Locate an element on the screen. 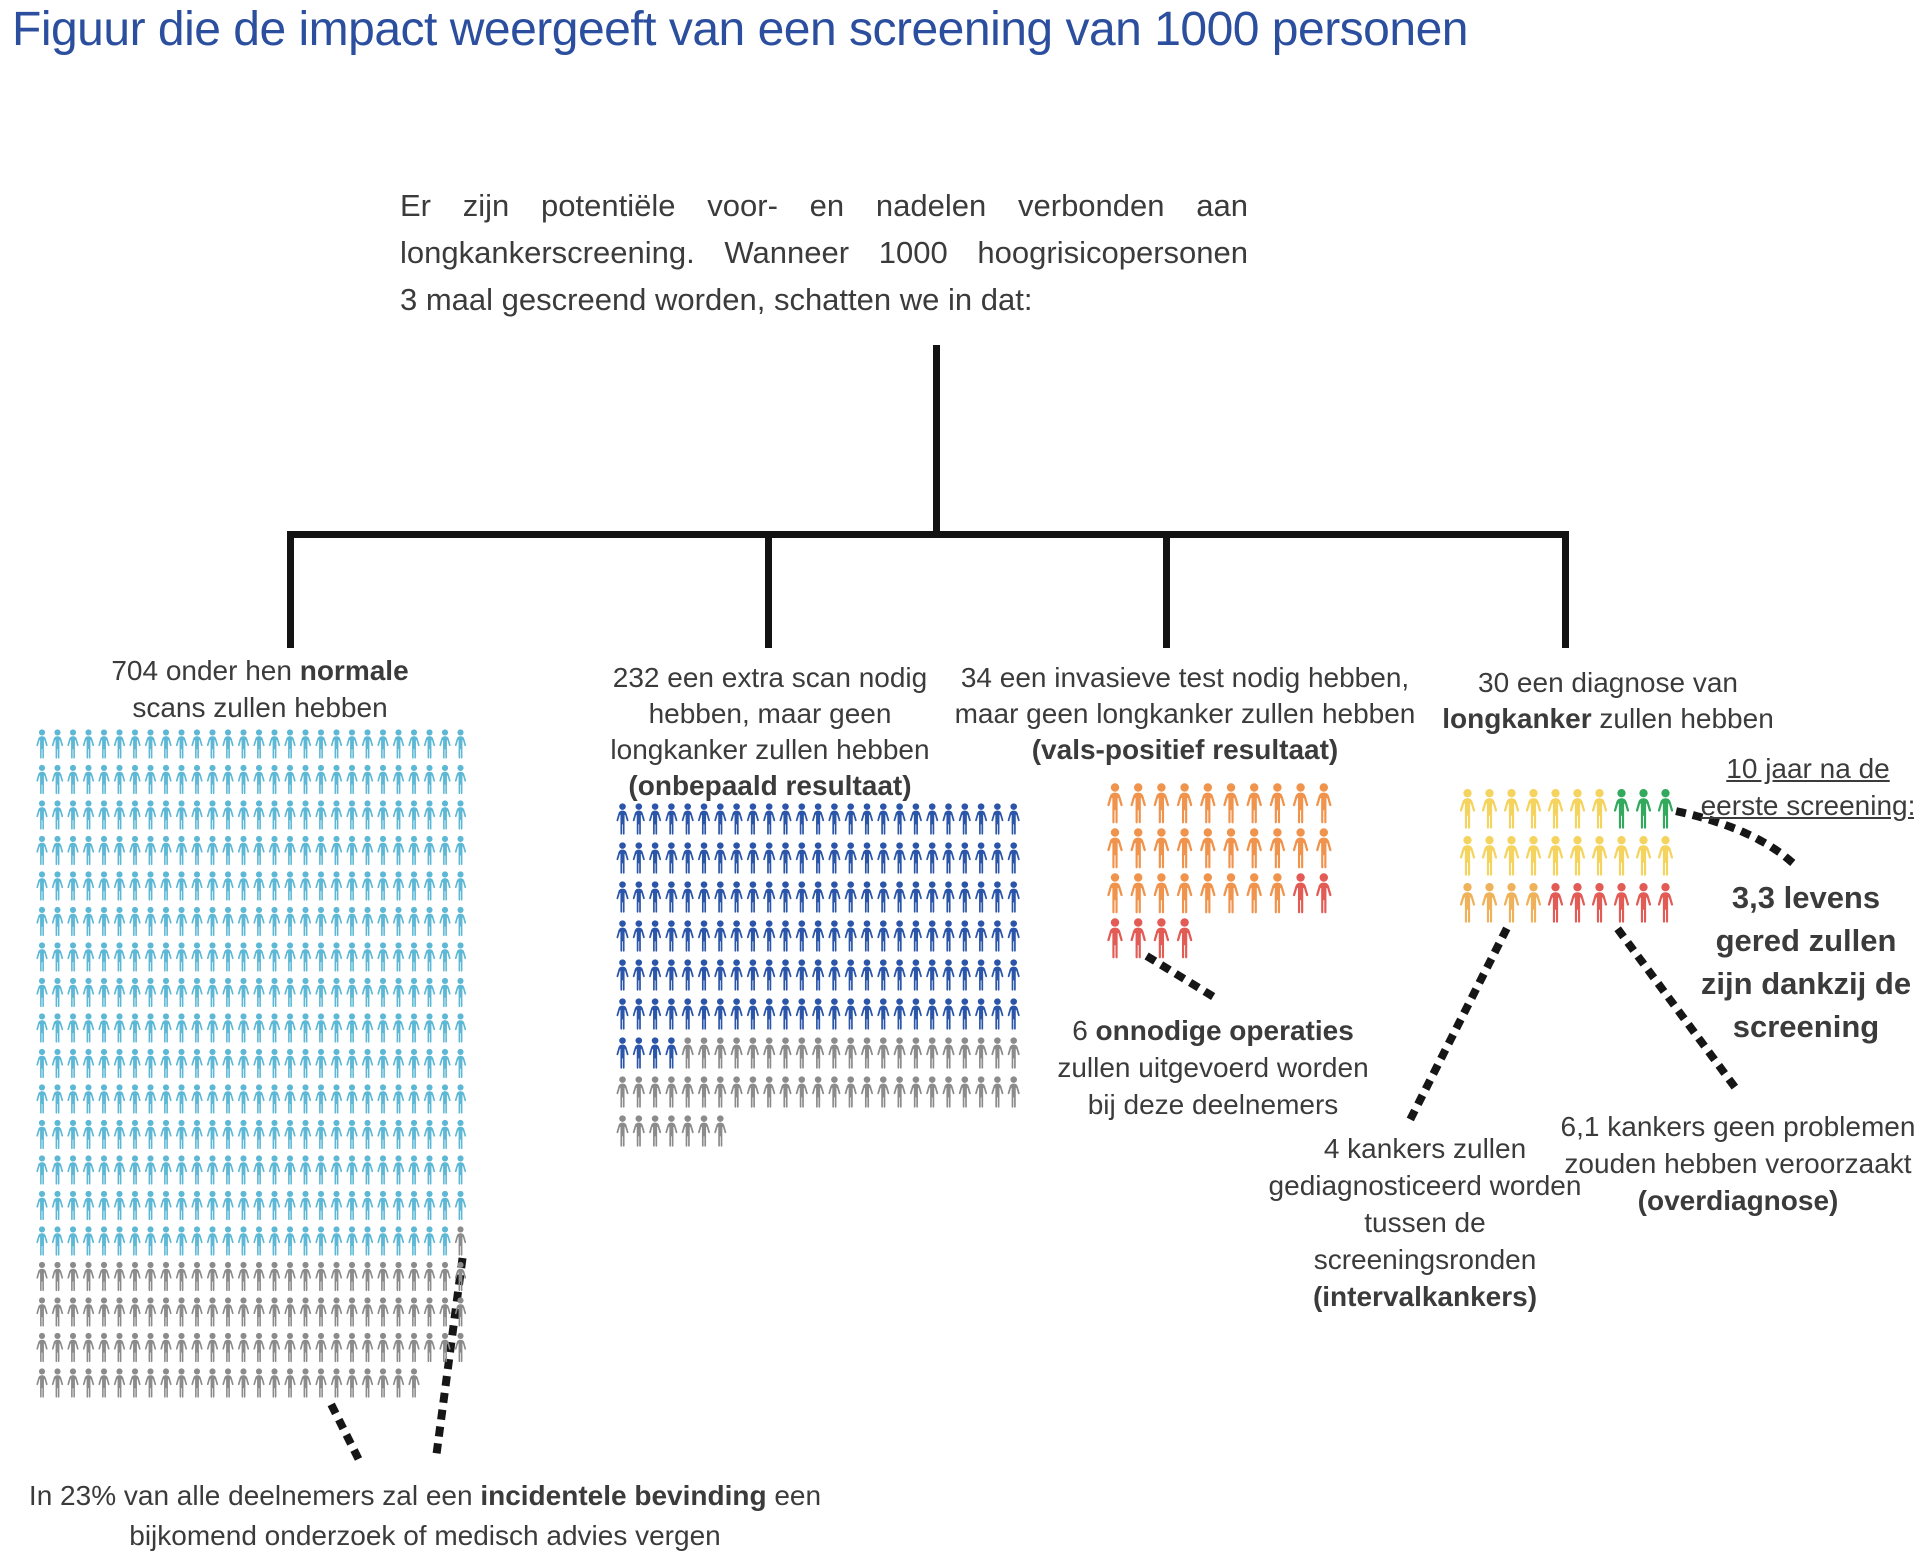  header-diagnosis-line: longkanker zullen hebben is located at coordinates (1608, 719).